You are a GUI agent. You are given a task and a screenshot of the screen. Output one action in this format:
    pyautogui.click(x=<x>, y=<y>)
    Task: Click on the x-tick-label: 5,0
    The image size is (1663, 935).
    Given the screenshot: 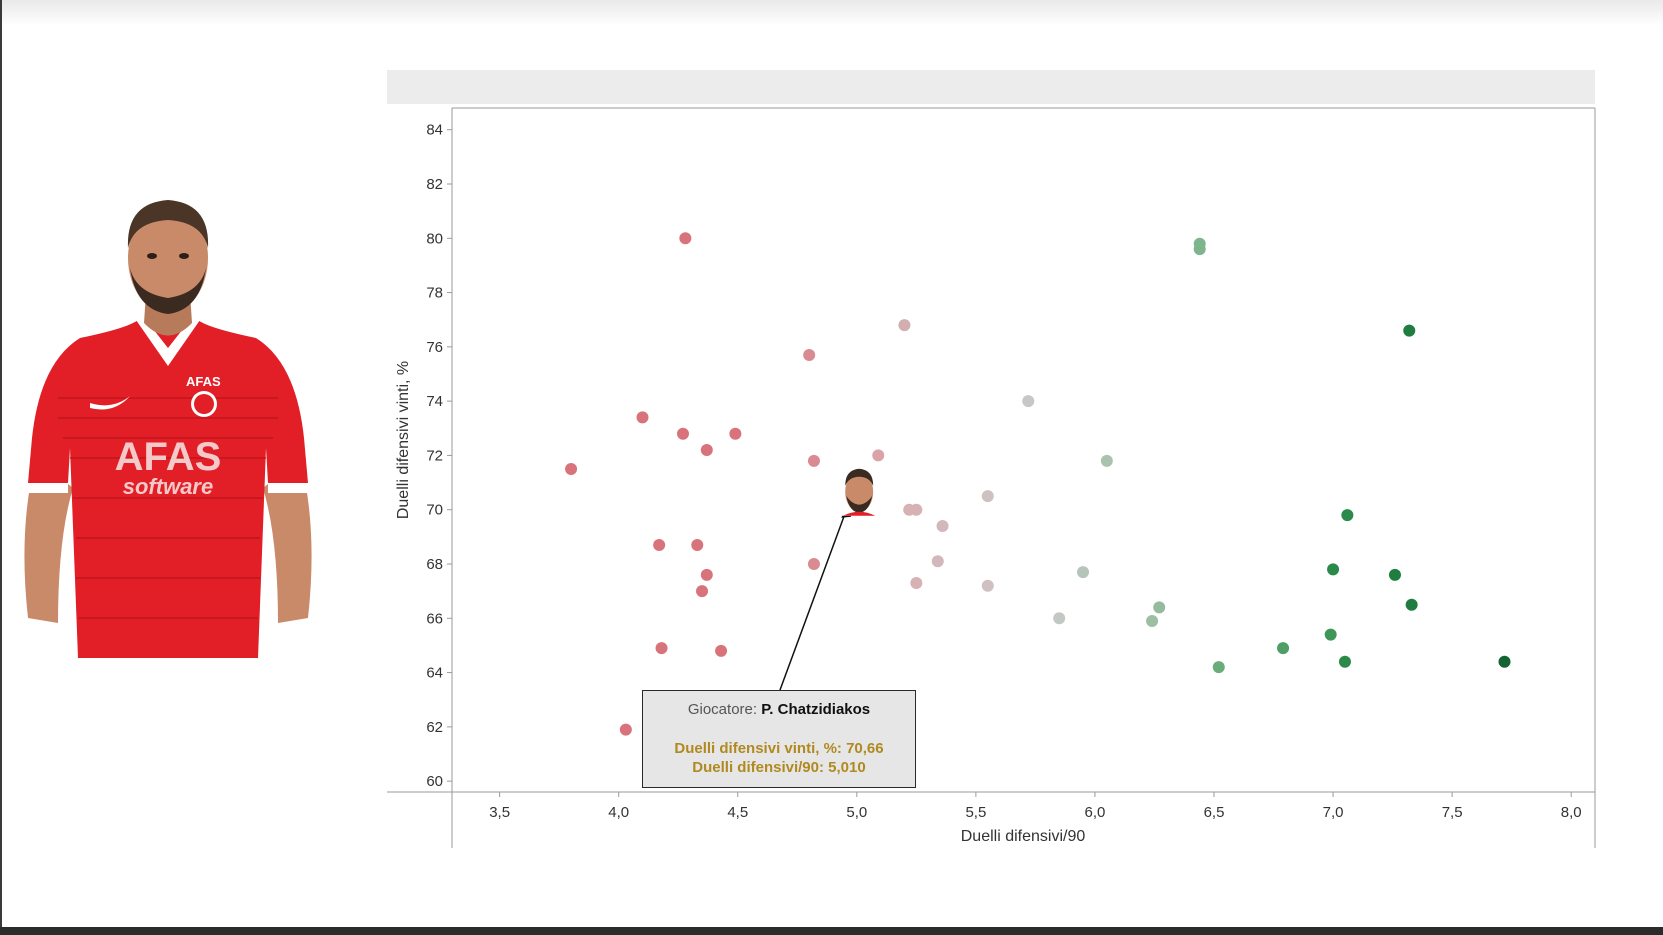 What is the action you would take?
    pyautogui.click(x=856, y=812)
    